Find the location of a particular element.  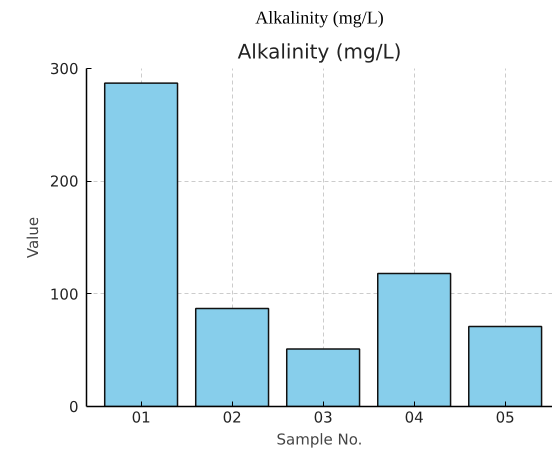

x-tick-label: 02 is located at coordinates (232, 417).